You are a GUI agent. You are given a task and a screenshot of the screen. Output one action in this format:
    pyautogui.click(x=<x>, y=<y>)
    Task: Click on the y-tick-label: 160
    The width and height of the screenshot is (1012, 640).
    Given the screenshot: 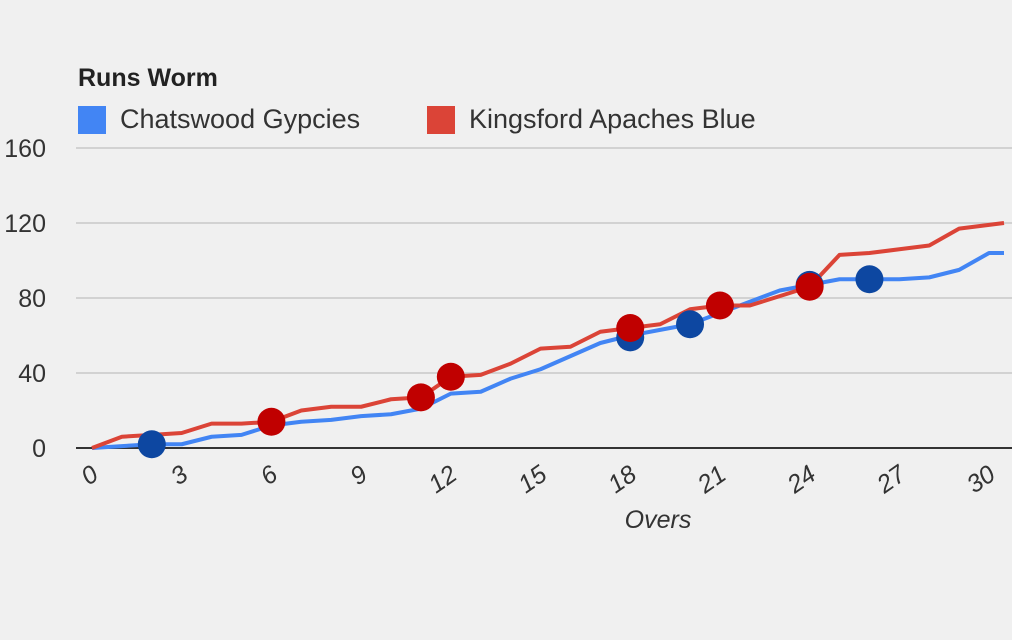 What is the action you would take?
    pyautogui.click(x=25, y=149)
    